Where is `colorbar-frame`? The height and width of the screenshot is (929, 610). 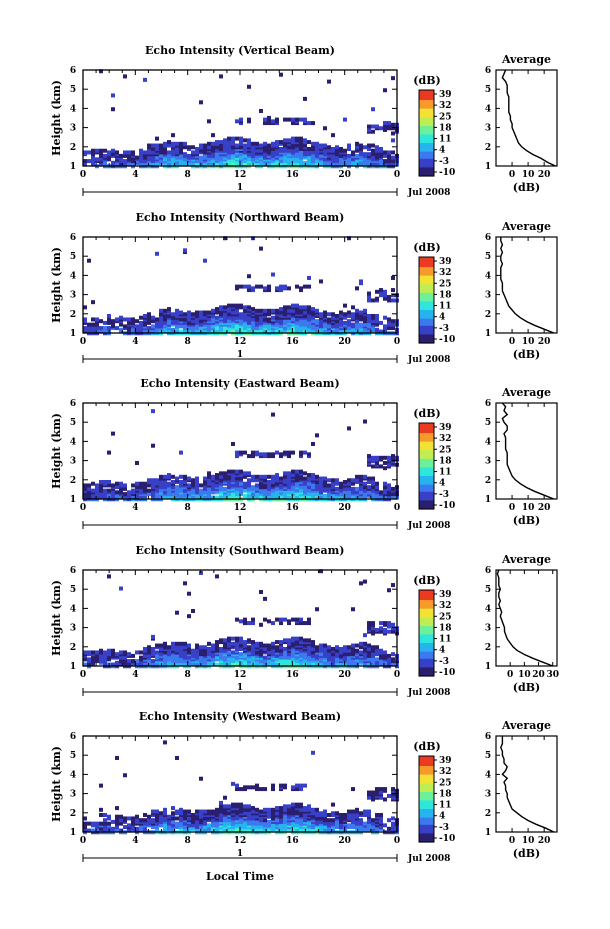
colorbar-frame is located at coordinates (426, 300).